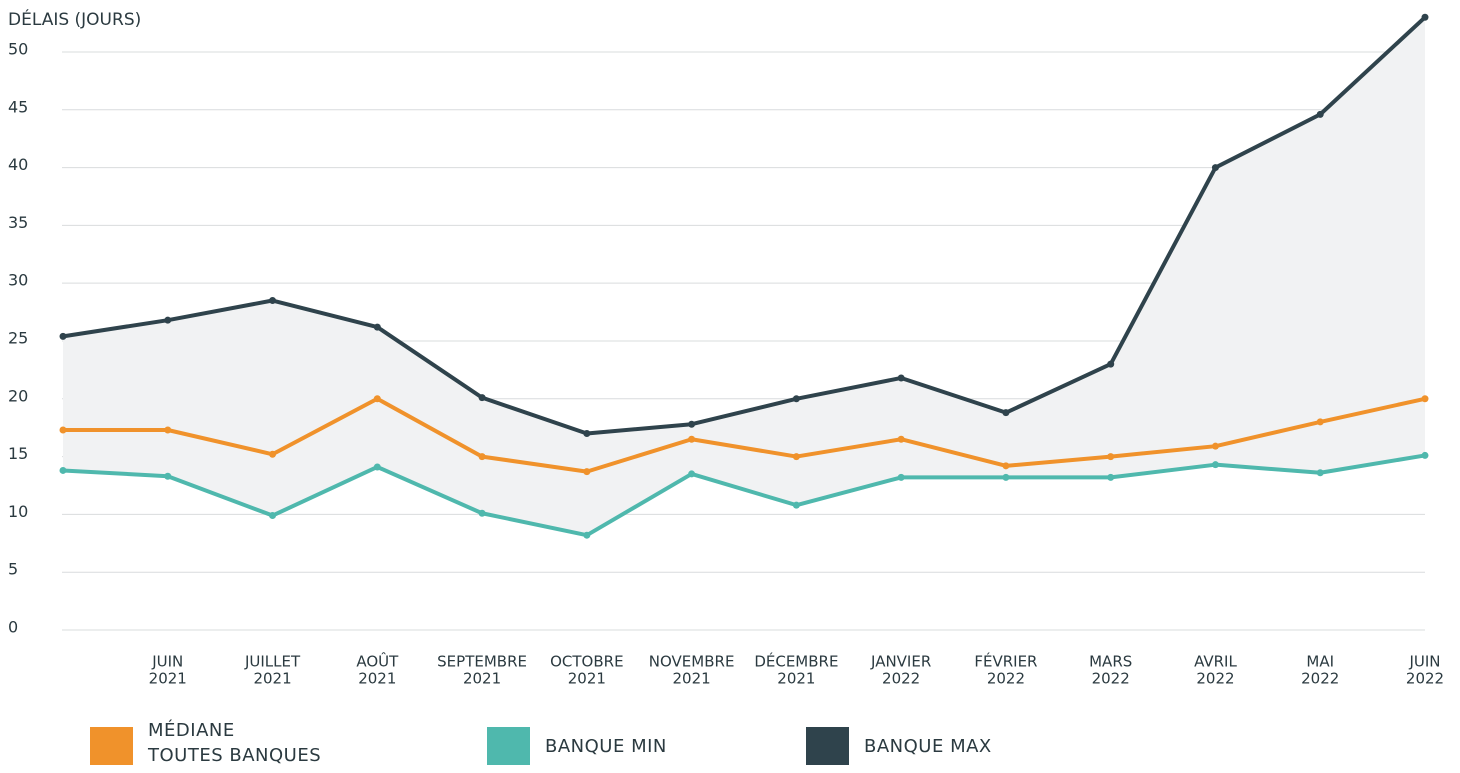  Describe the element at coordinates (1005, 661) in the screenshot. I see `x-tick-label: FÉVRIER` at that location.